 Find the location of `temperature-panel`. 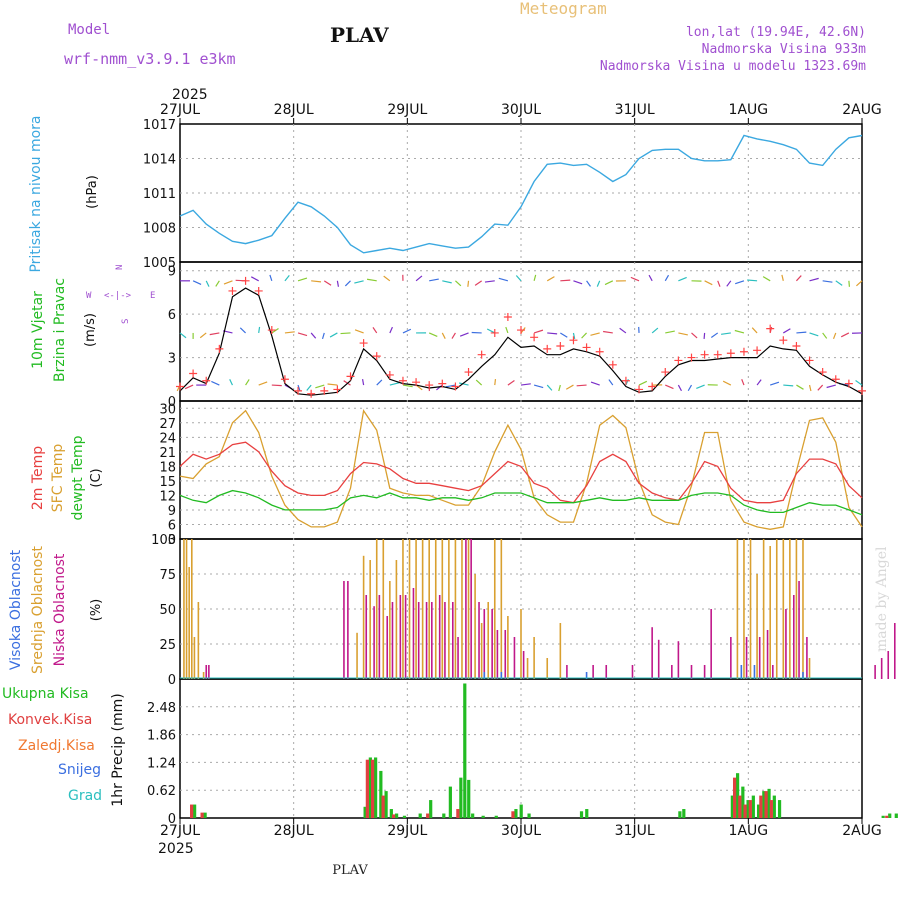

temperature-panel is located at coordinates (521, 470).